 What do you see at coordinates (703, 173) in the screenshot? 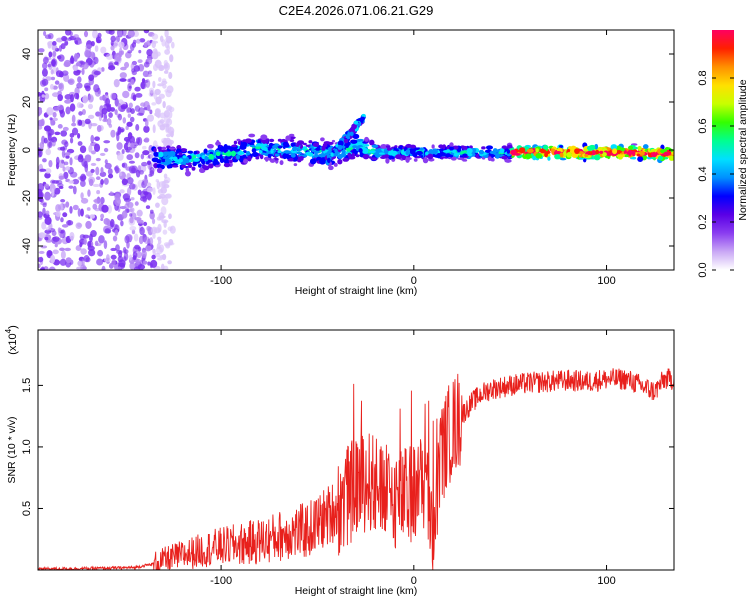
I see `colorbar-tick-label: 0.4` at bounding box center [703, 173].